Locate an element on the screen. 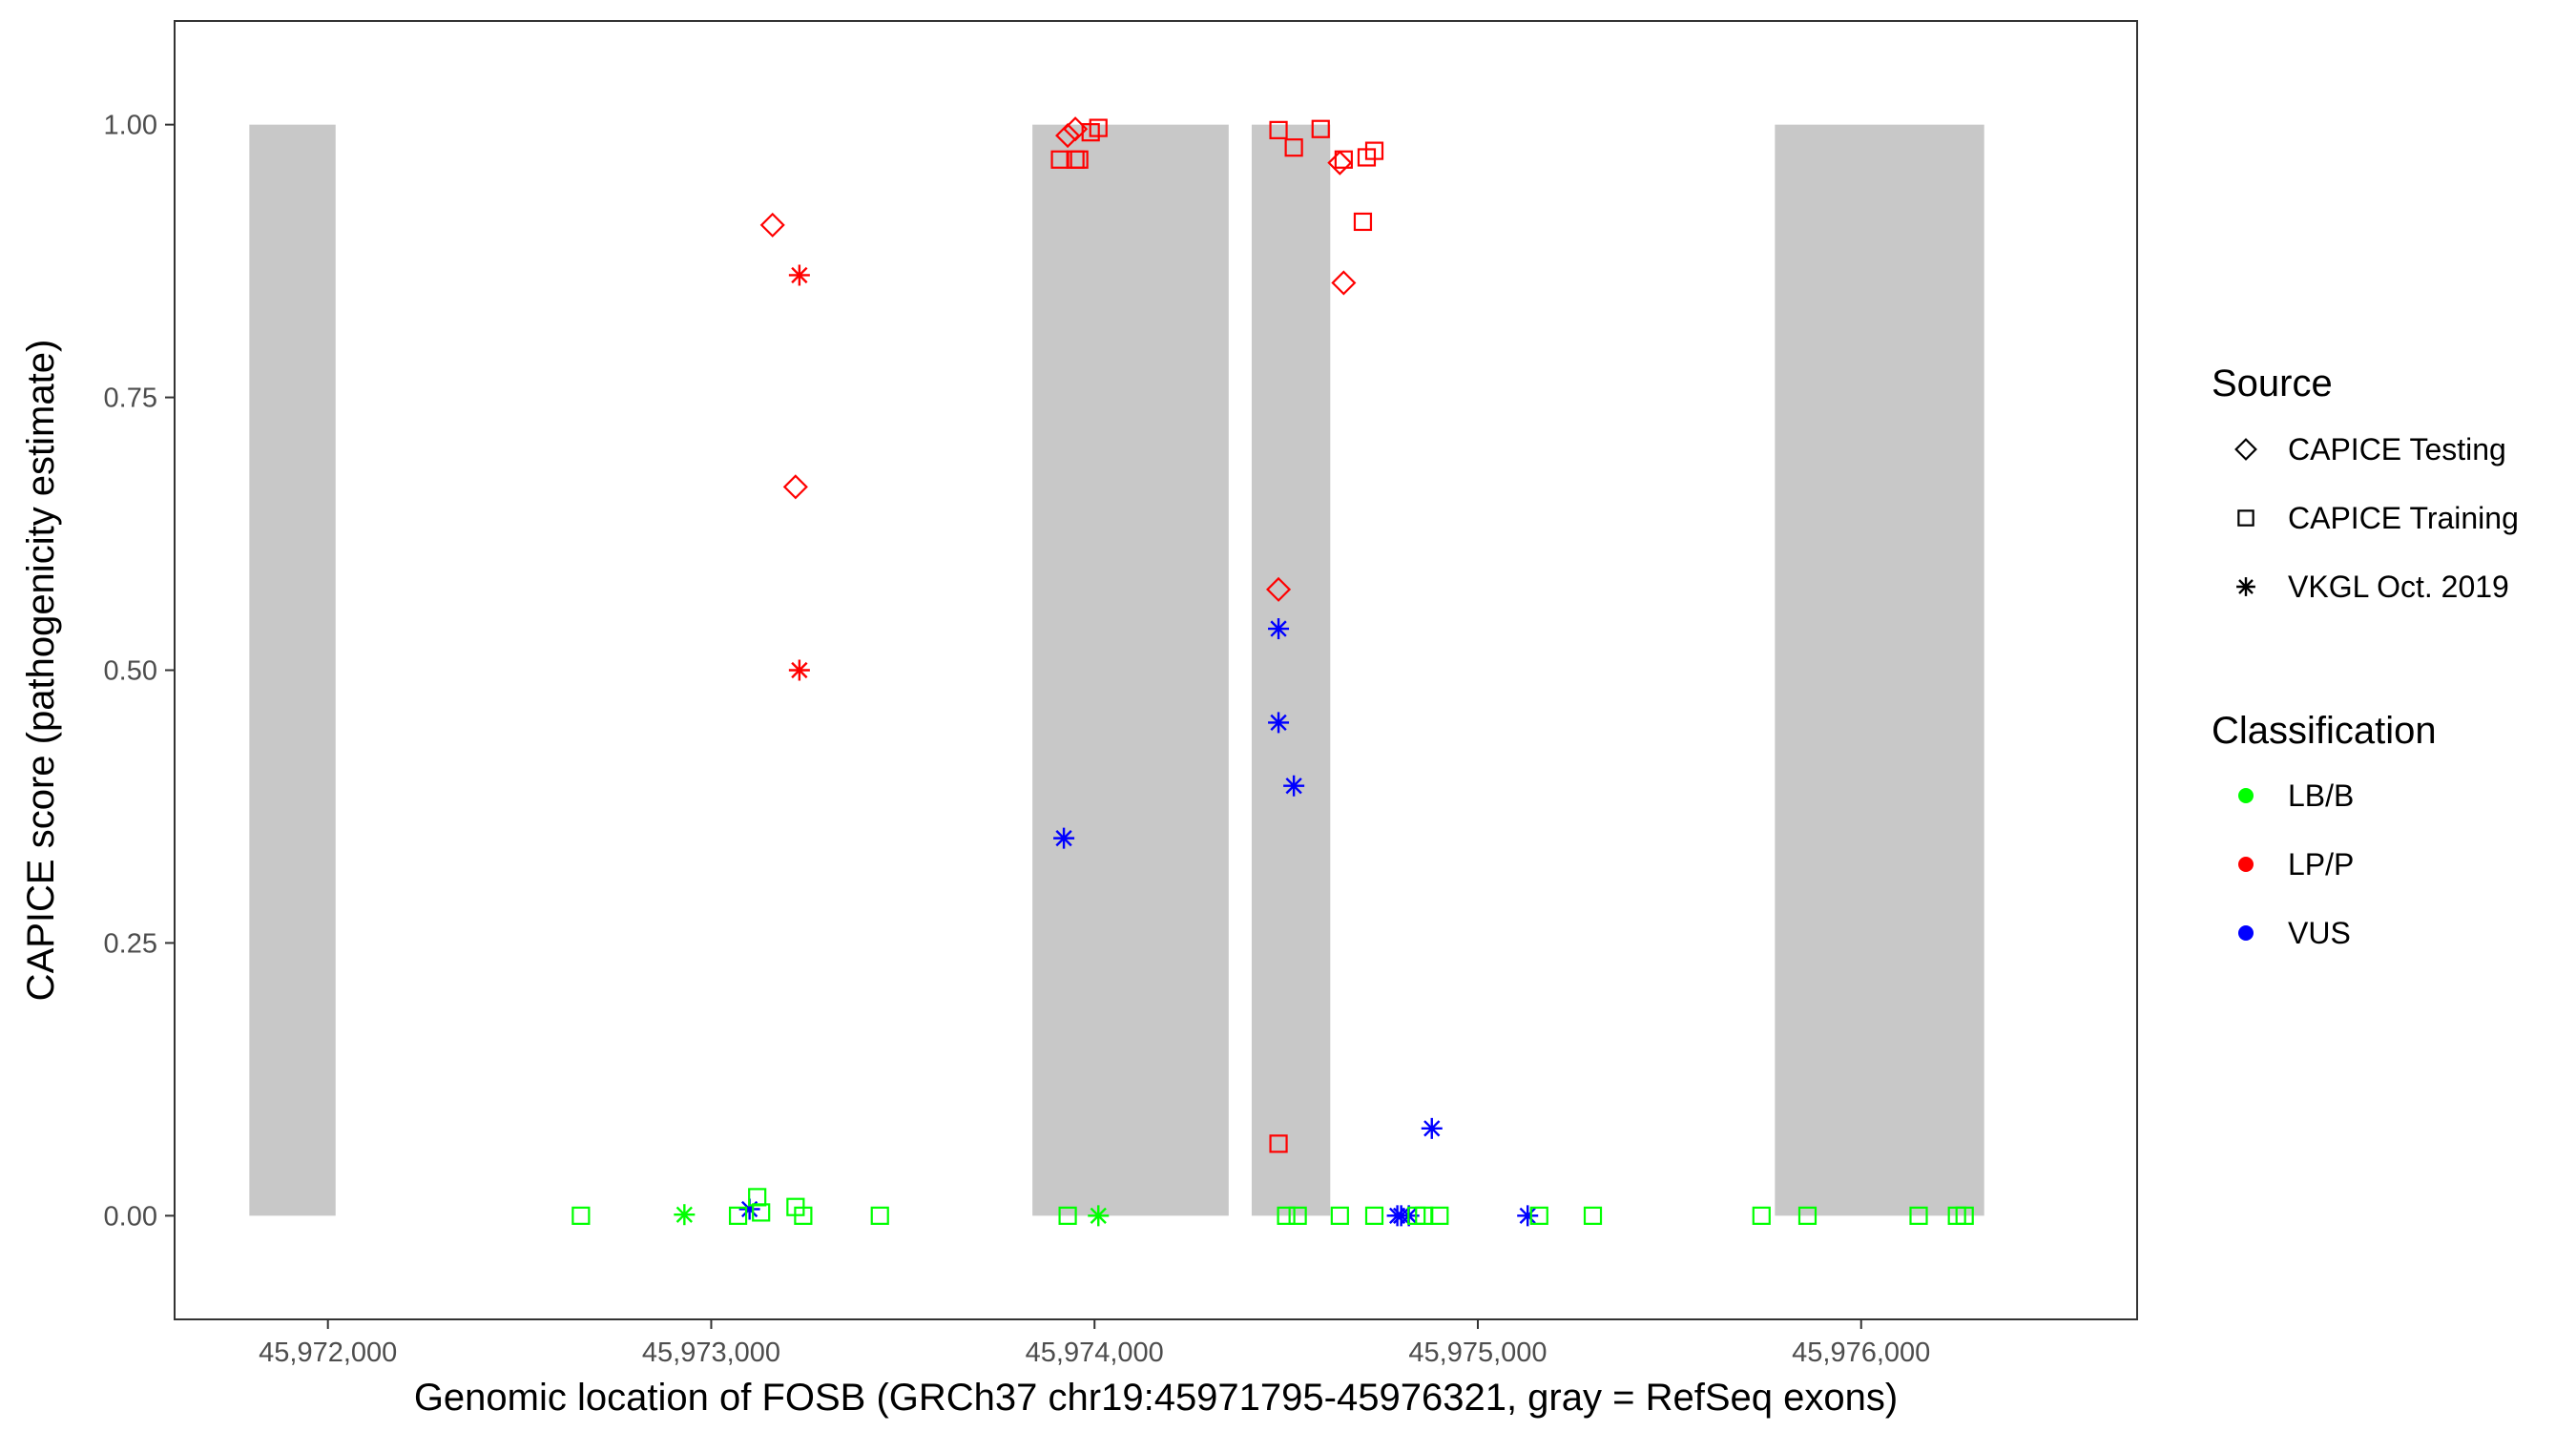 This screenshot has width=2576, height=1431. legend-label-vkgl: VKGL Oct. 2019 is located at coordinates (2398, 587).